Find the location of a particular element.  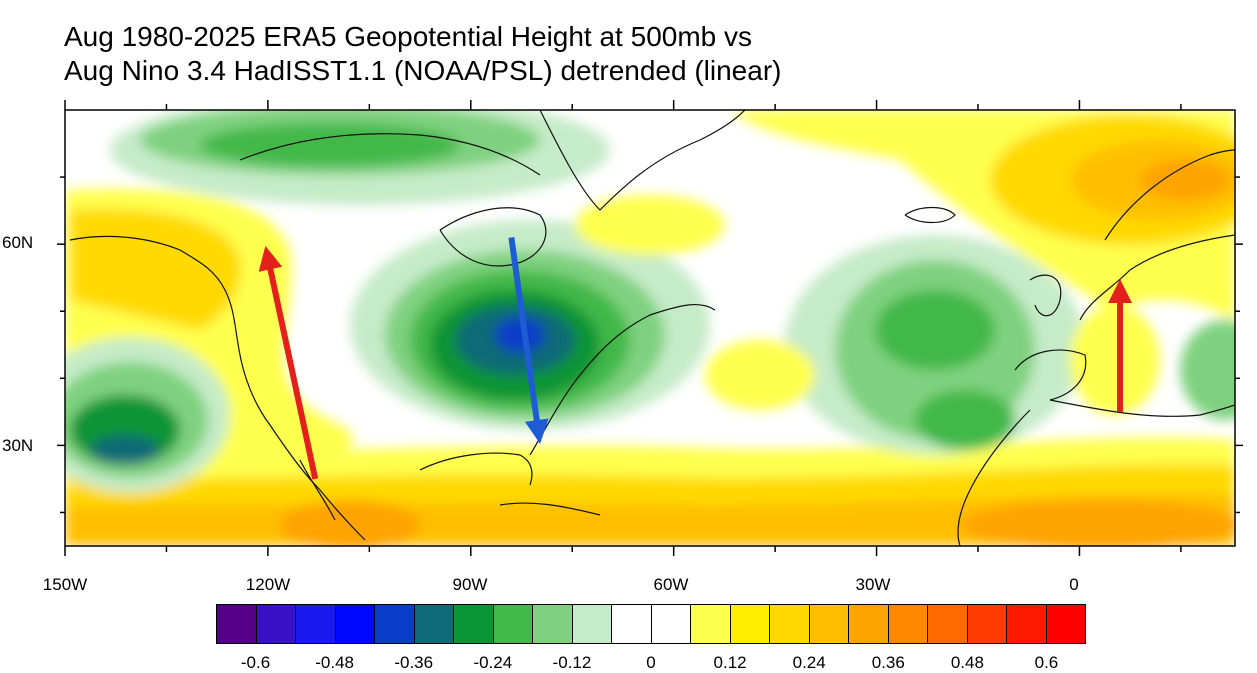

colorbar-label: 0.36 is located at coordinates (888, 662).